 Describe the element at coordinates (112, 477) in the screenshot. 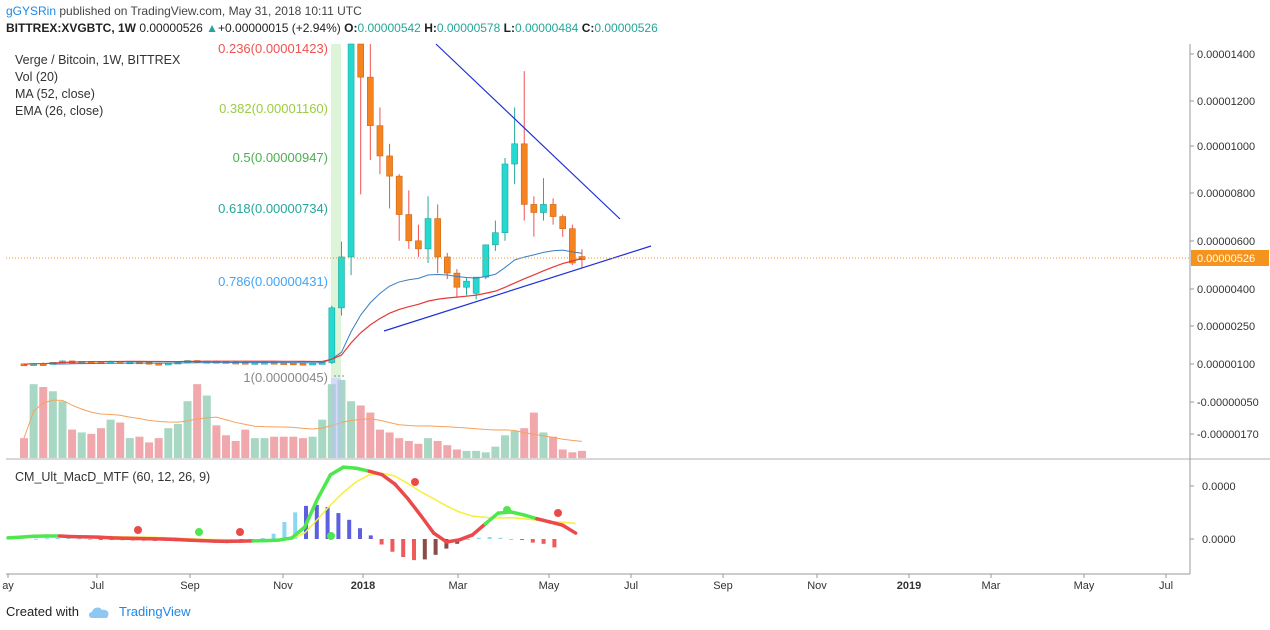

I see `macd-indicator-label: CM_Ult_MacD_MTF (60, 12, 26, 9)` at that location.